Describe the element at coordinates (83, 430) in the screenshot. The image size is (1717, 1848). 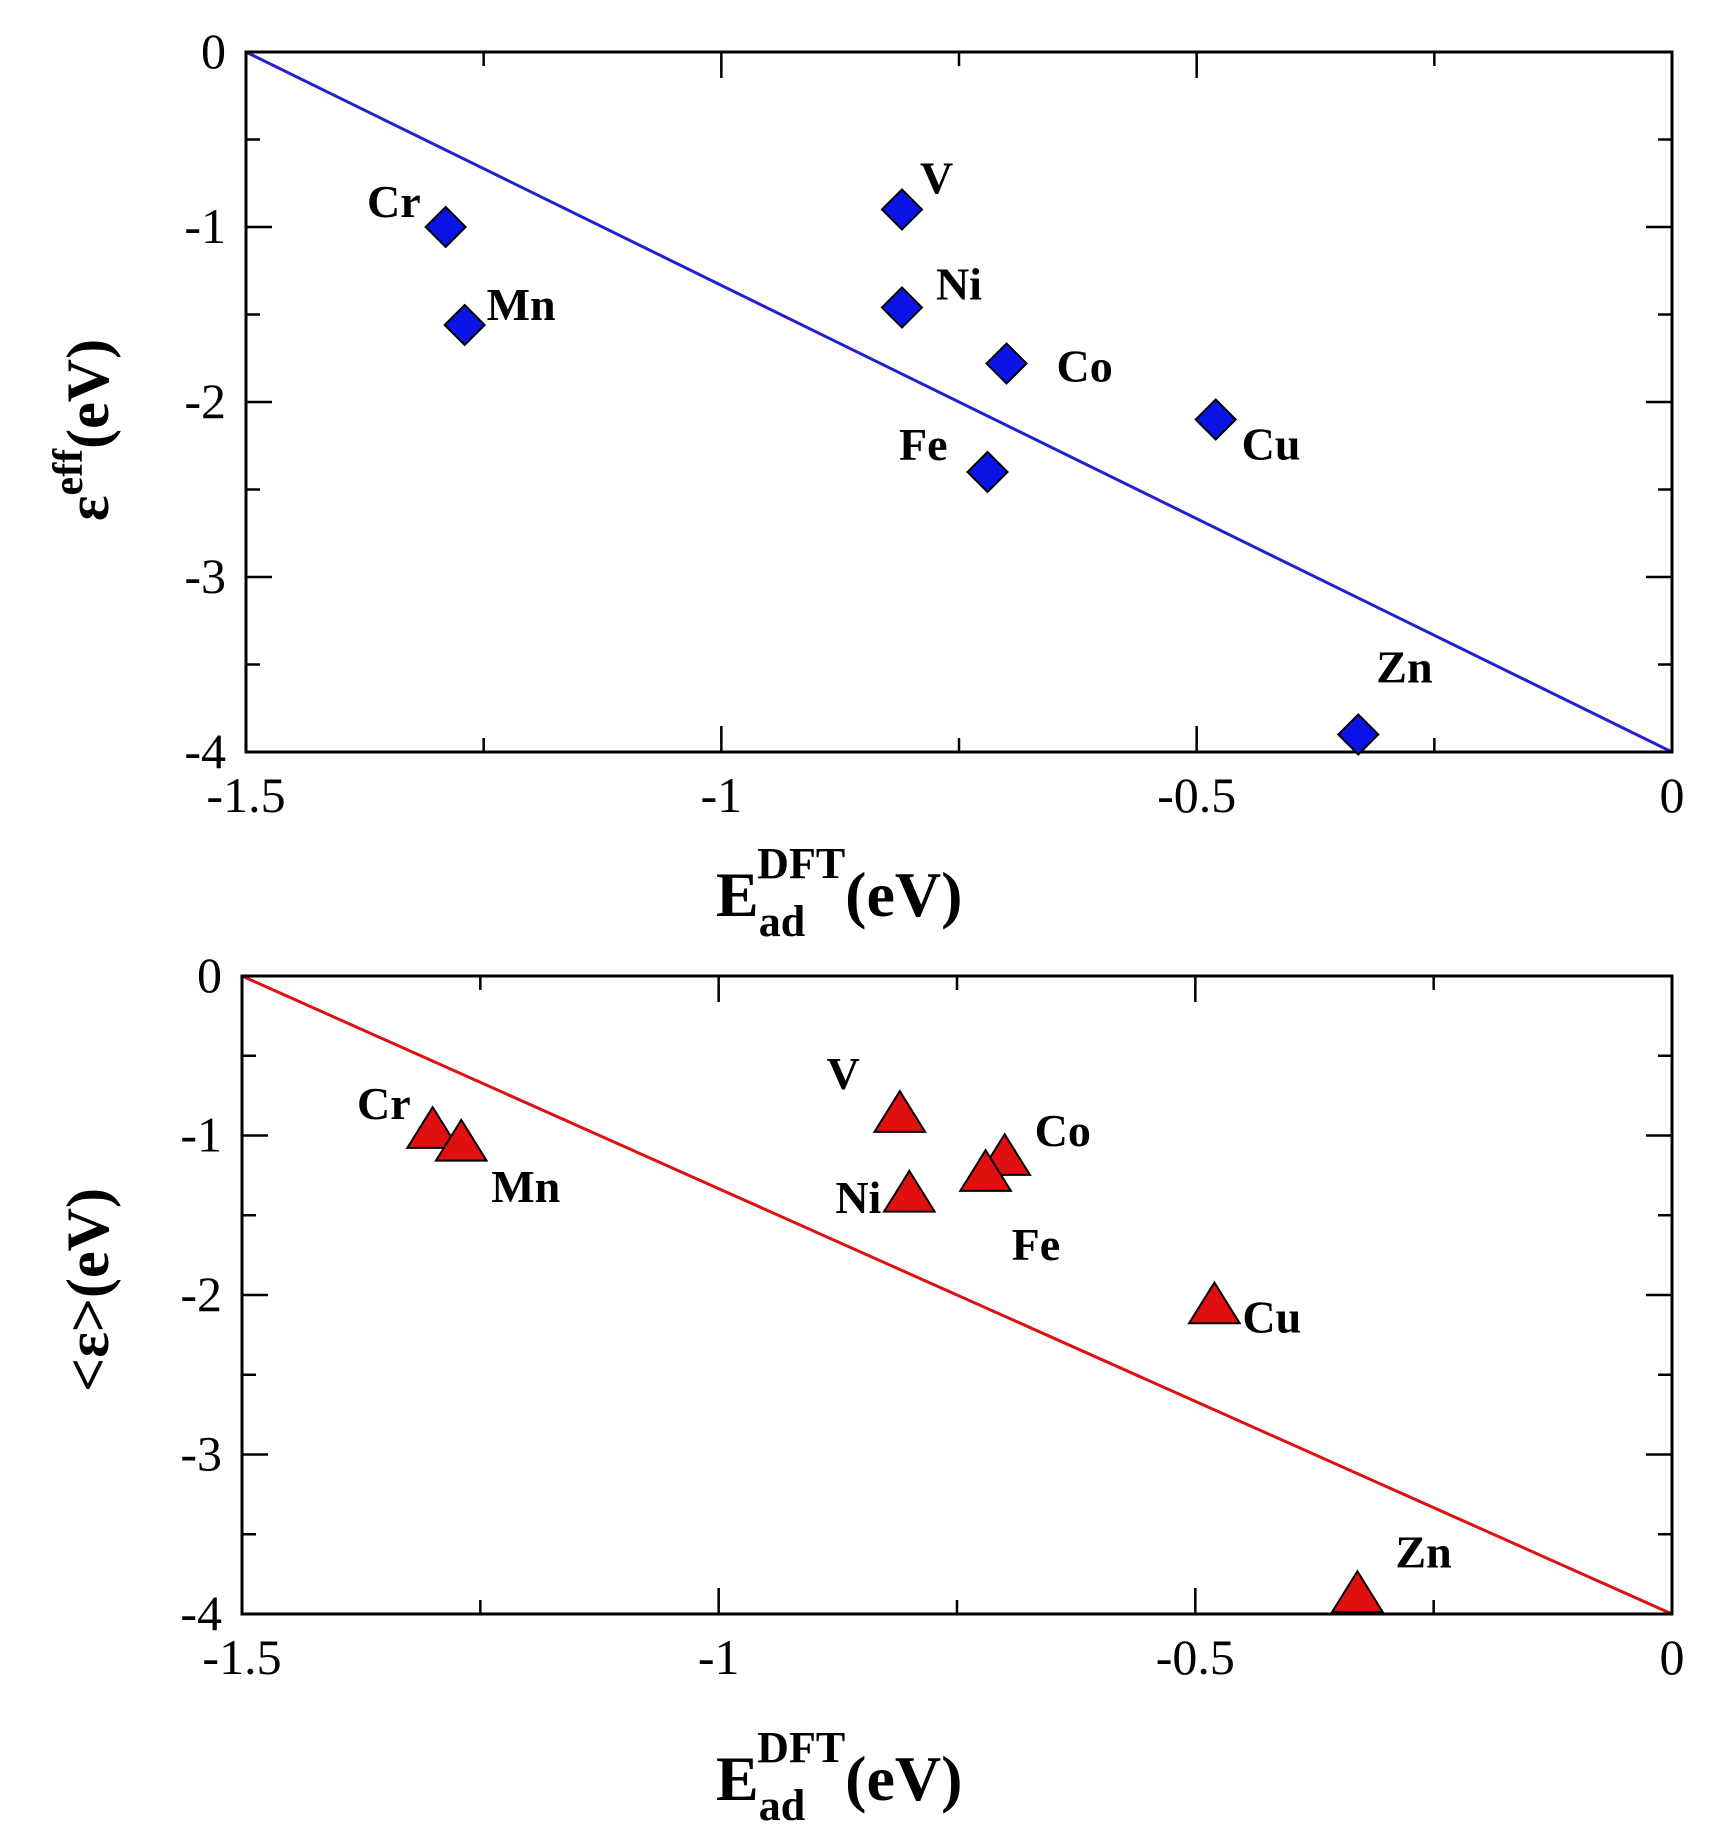
I see `y-axis-label: εeff(eV)` at that location.